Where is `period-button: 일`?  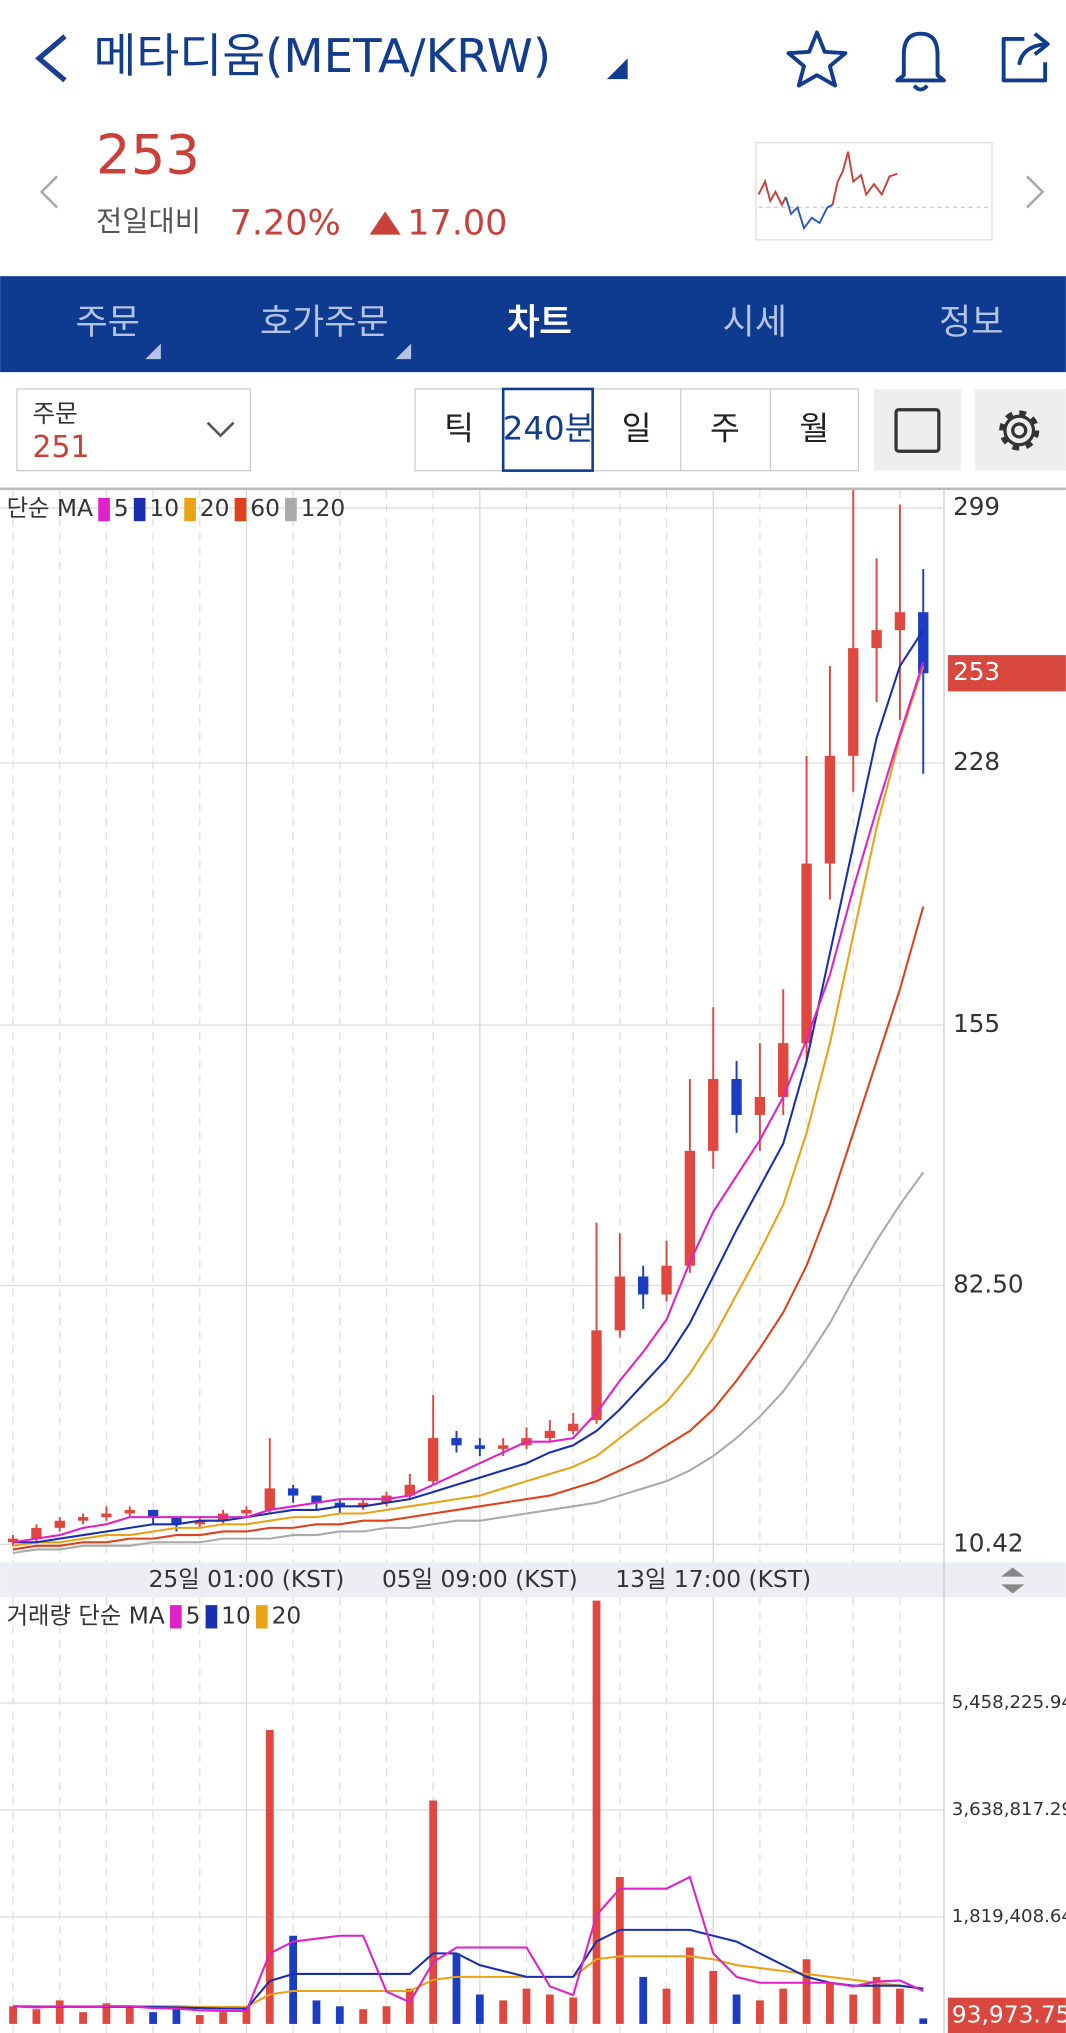
period-button: 일 is located at coordinates (637, 428).